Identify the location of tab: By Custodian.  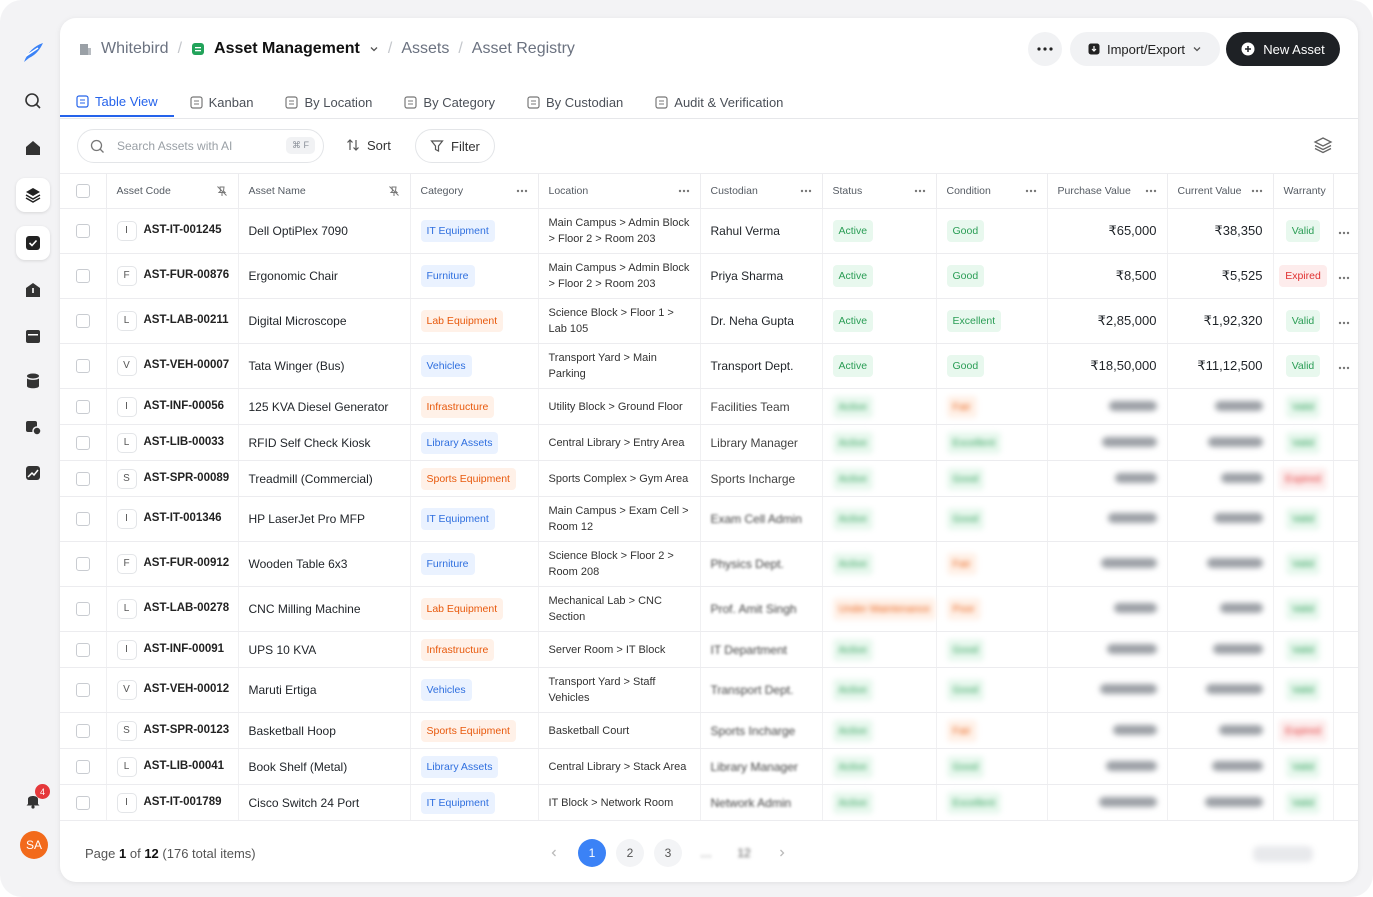
(575, 102).